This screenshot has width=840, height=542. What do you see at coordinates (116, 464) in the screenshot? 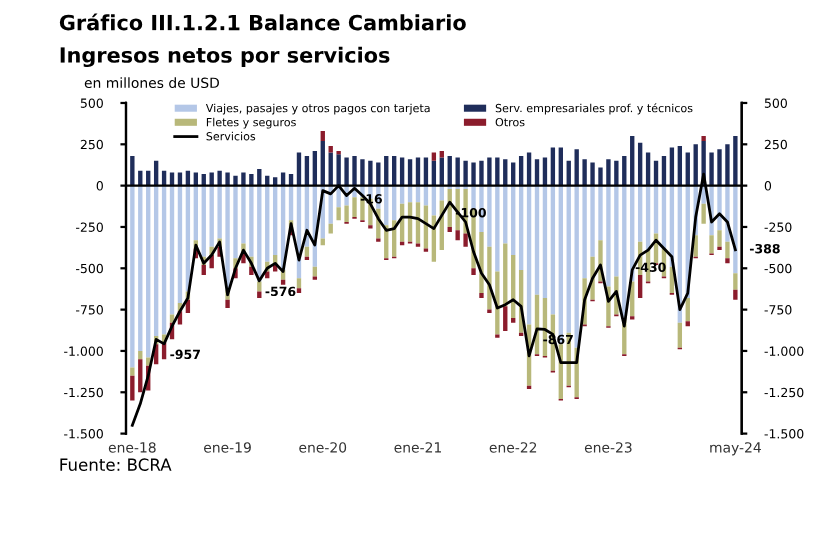
I see `source-note: Fuente: BCRA` at bounding box center [116, 464].